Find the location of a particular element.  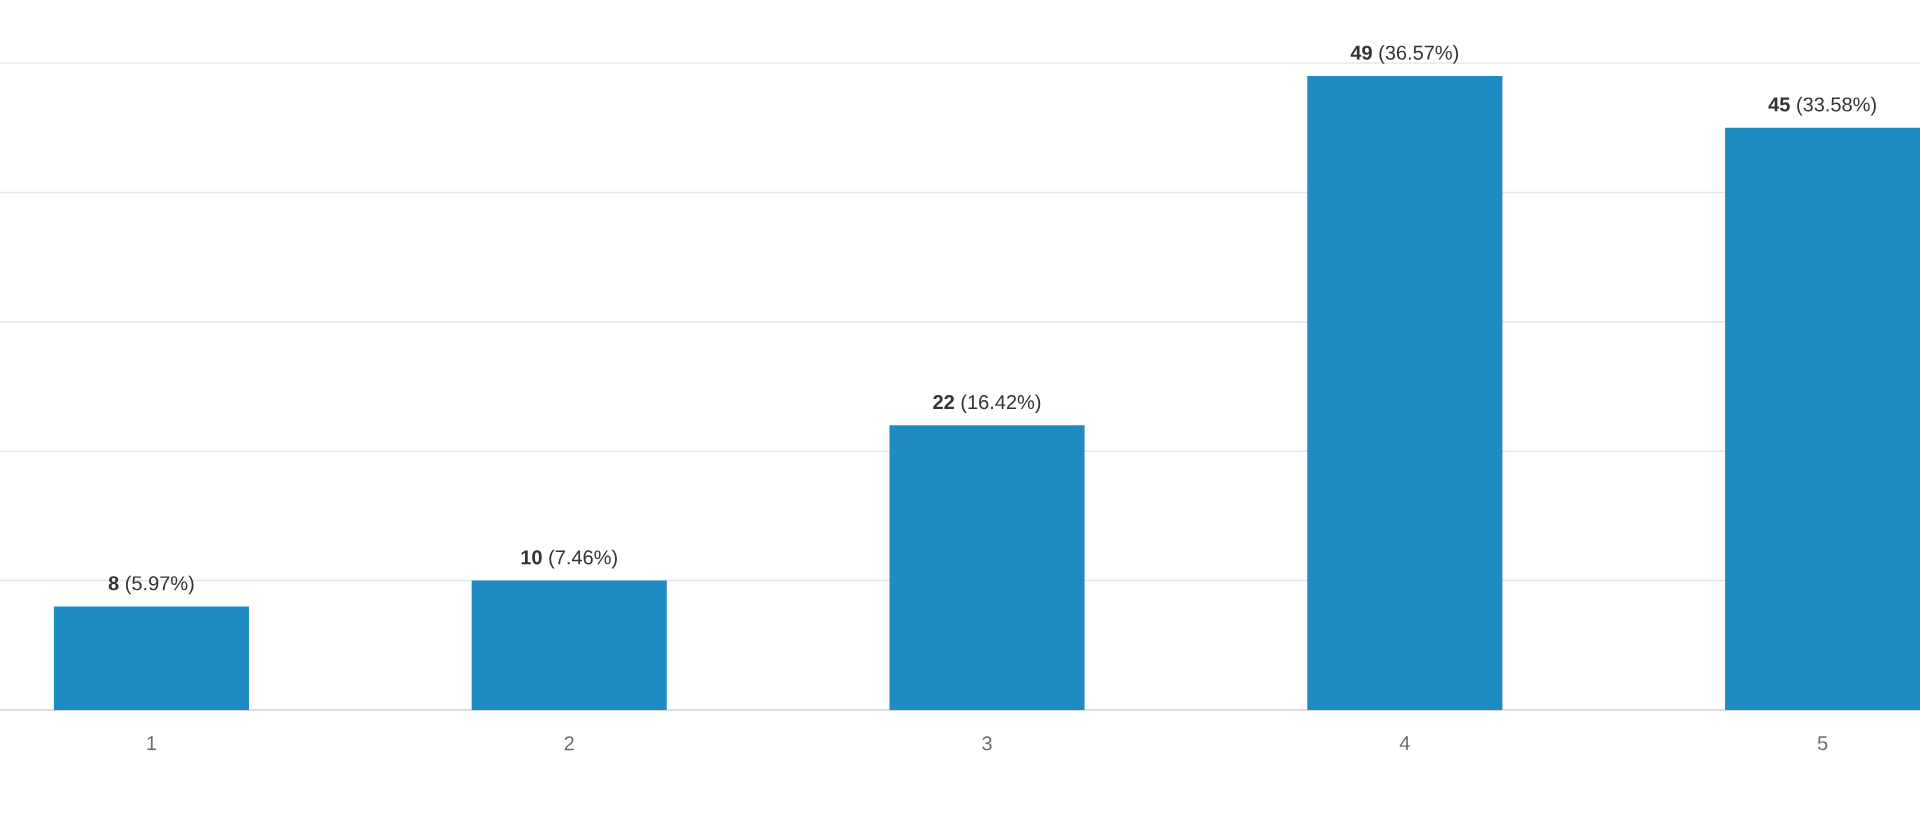

x-tick-label: 3 is located at coordinates (987, 743).